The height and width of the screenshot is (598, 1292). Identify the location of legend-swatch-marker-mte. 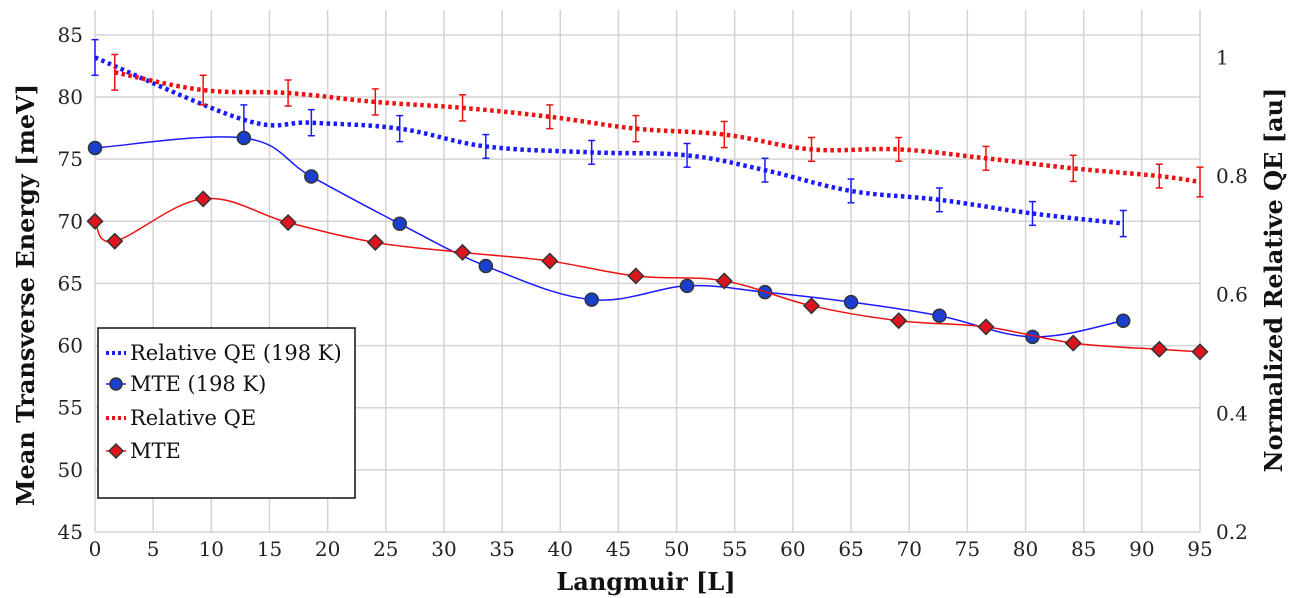
(116, 451).